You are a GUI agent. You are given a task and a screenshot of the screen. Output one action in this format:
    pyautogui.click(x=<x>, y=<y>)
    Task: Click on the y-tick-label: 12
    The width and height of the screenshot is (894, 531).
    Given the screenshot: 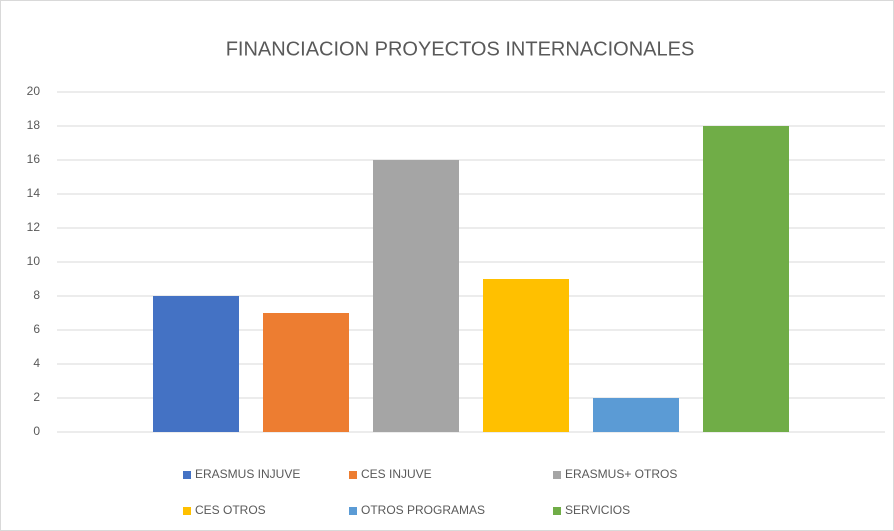 What is the action you would take?
    pyautogui.click(x=34, y=227)
    